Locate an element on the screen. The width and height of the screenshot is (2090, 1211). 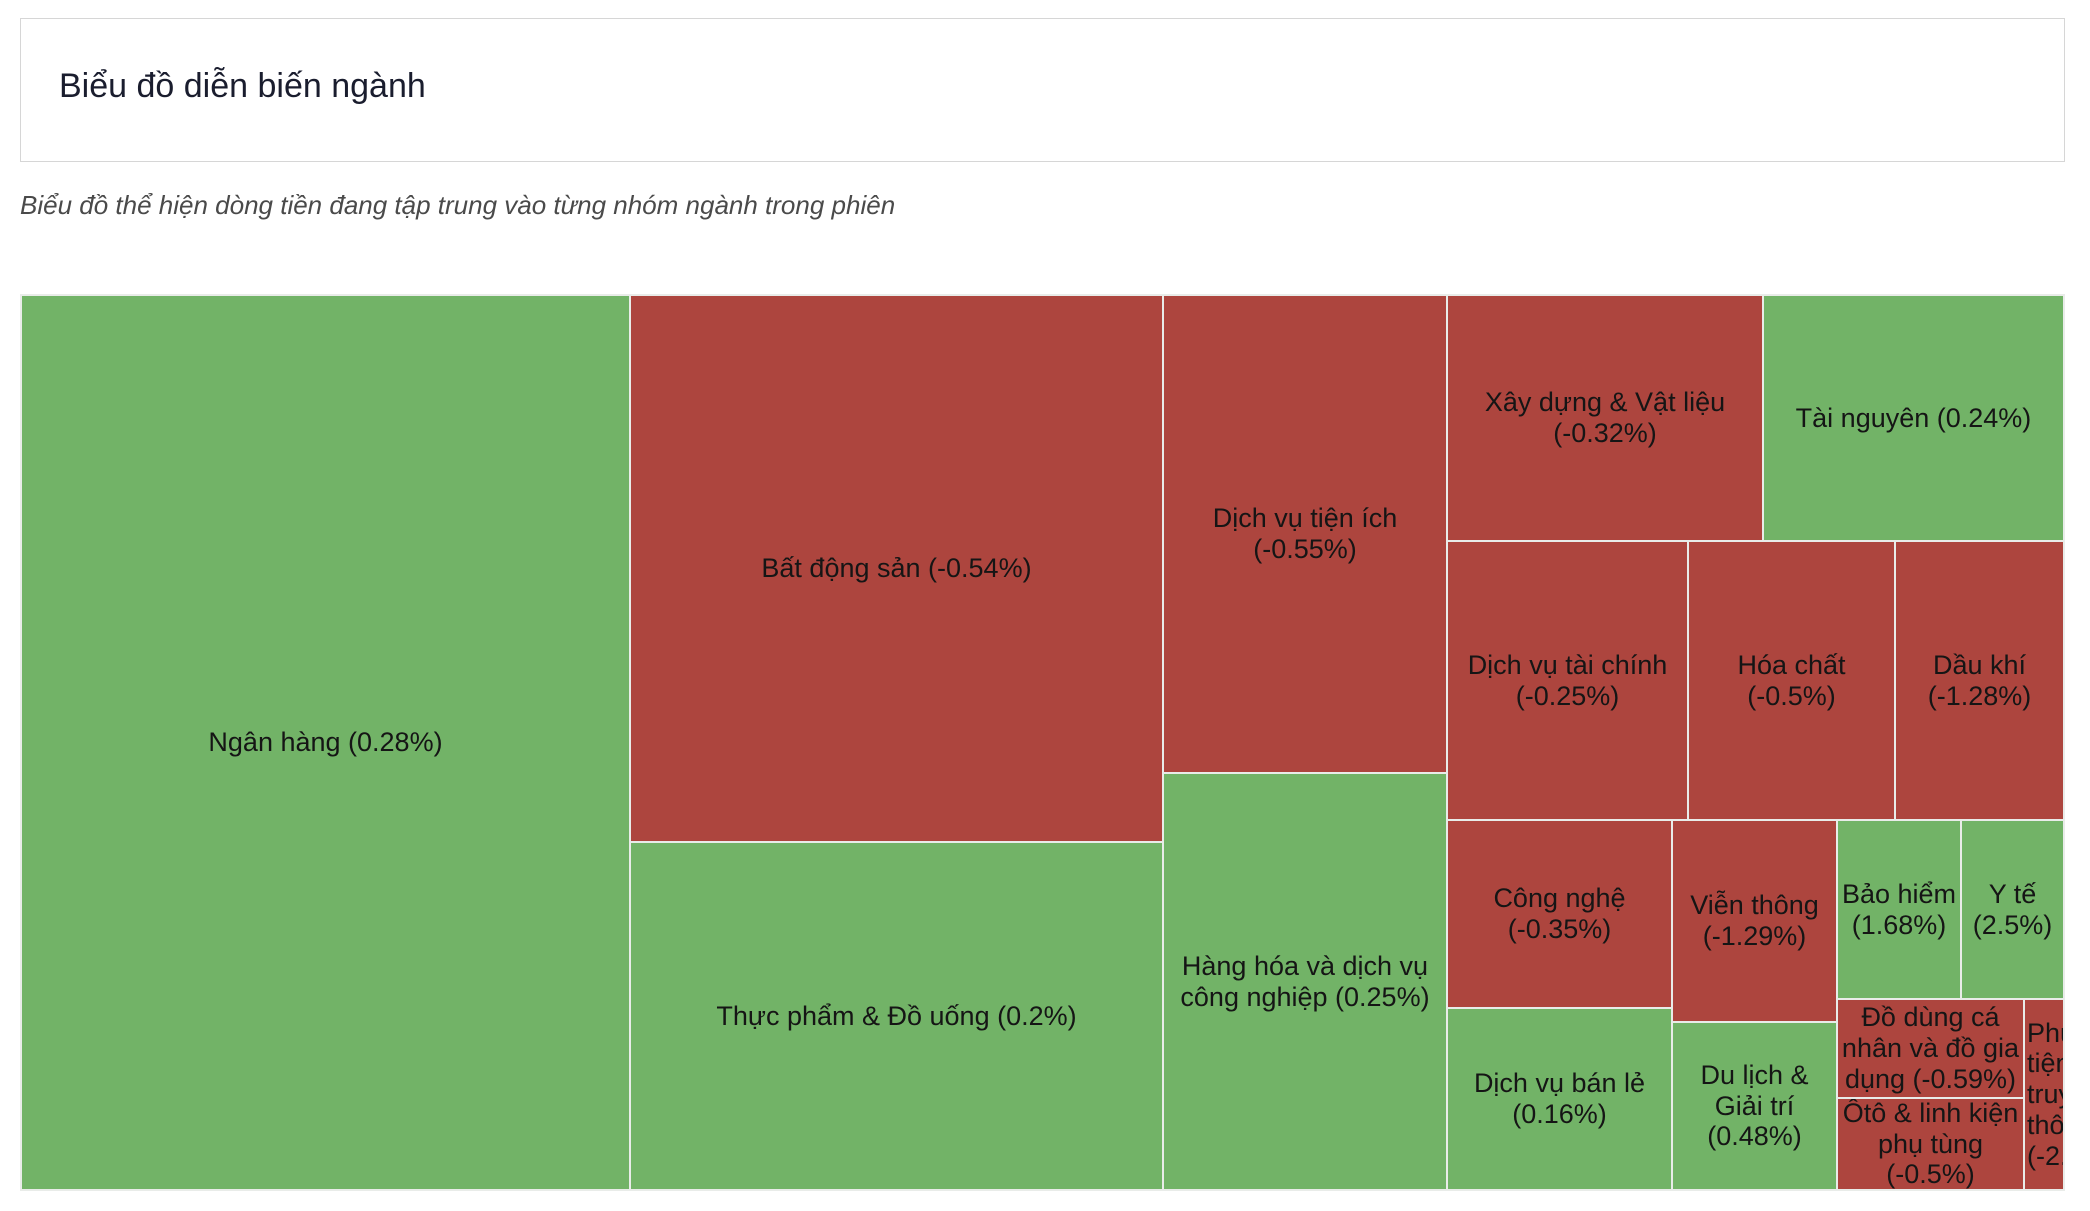
tile-dich-vu-tien-ich: Dịch vụ tiện ích (-0.55%) is located at coordinates (1305, 534).